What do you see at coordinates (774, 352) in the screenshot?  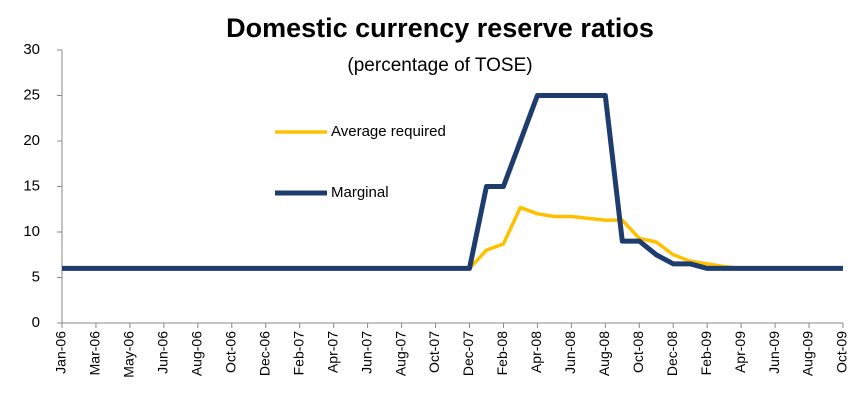 I see `x-tick-label: Jun-09` at bounding box center [774, 352].